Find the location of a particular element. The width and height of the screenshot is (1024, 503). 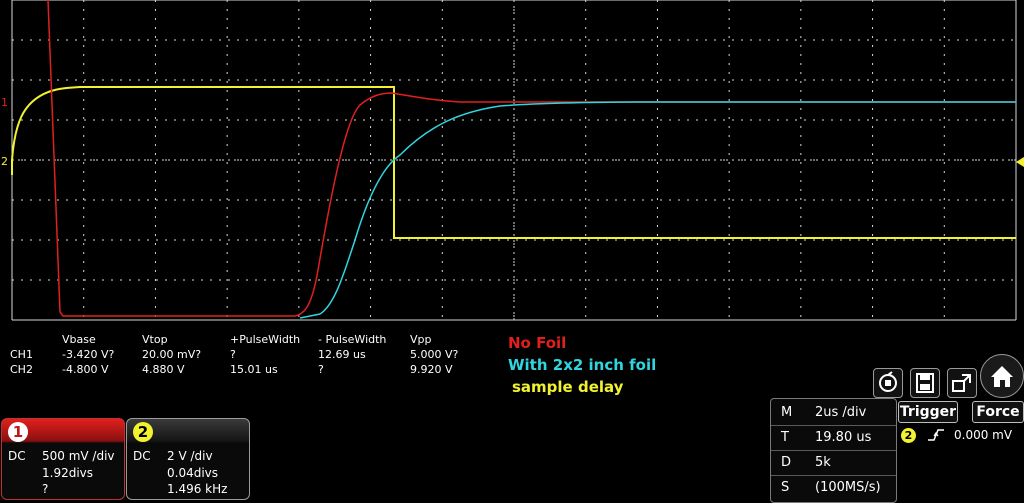

timebase-key-s: S is located at coordinates (785, 487).